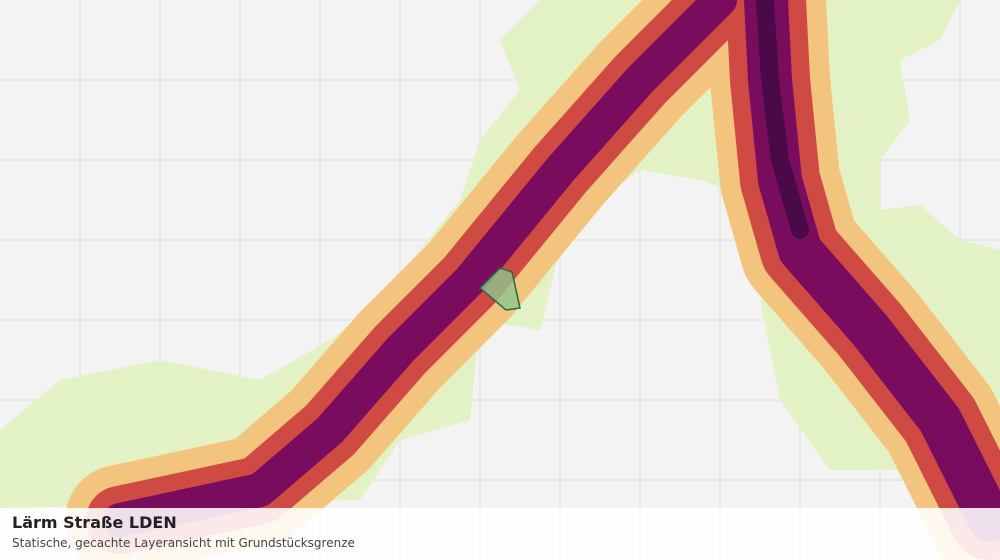  I want to click on map-title: Lärm Straße LDEN, so click(94, 522).